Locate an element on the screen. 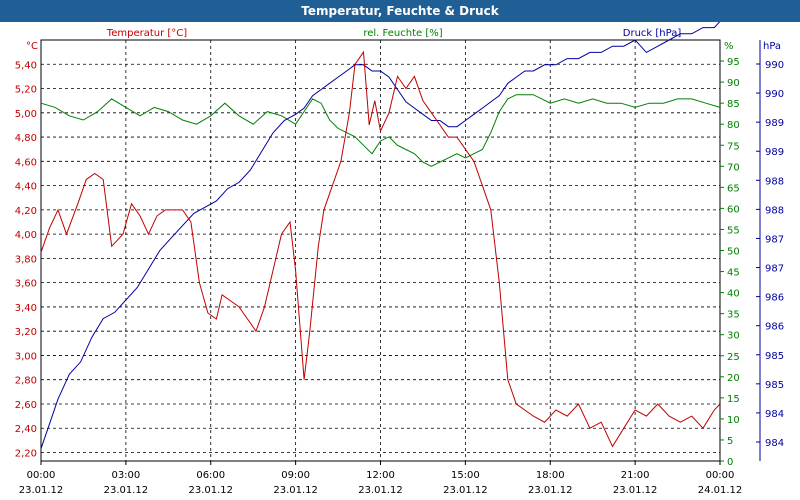 The height and width of the screenshot is (500, 800). humidity-tick-label: 50 is located at coordinates (733, 252).